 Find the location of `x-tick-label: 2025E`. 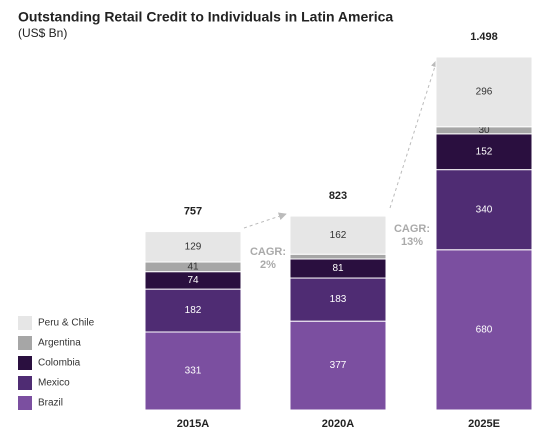

x-tick-label: 2025E is located at coordinates (484, 424).